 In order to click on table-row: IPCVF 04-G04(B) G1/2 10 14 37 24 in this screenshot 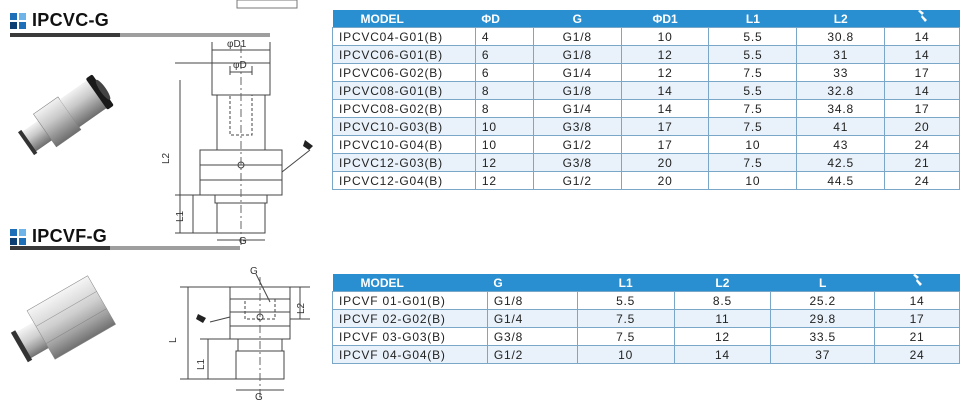, I will do `click(646, 354)`.